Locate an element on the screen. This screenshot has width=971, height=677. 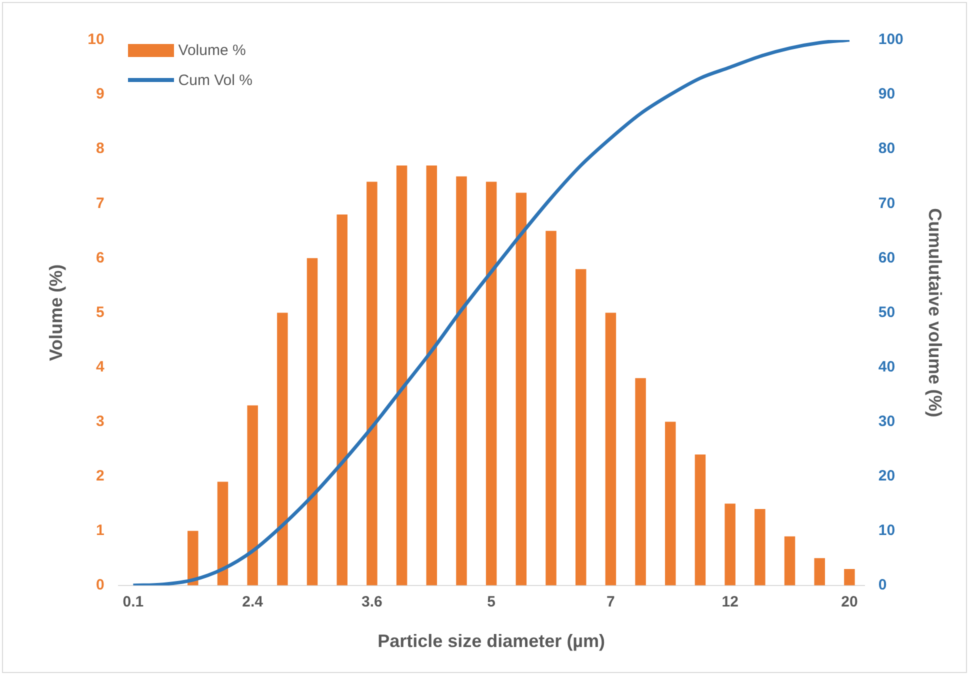
y2-tick-label: 70 is located at coordinates (887, 203).